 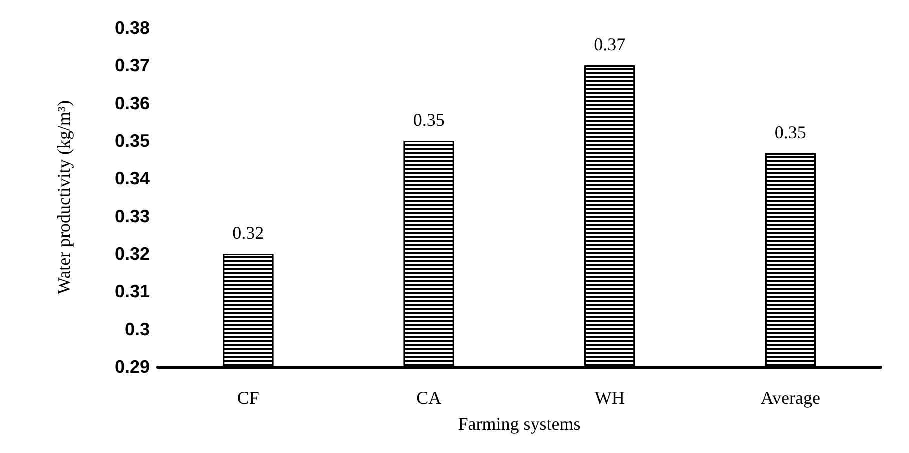 What do you see at coordinates (248, 398) in the screenshot?
I see `x-tick-label: CF` at bounding box center [248, 398].